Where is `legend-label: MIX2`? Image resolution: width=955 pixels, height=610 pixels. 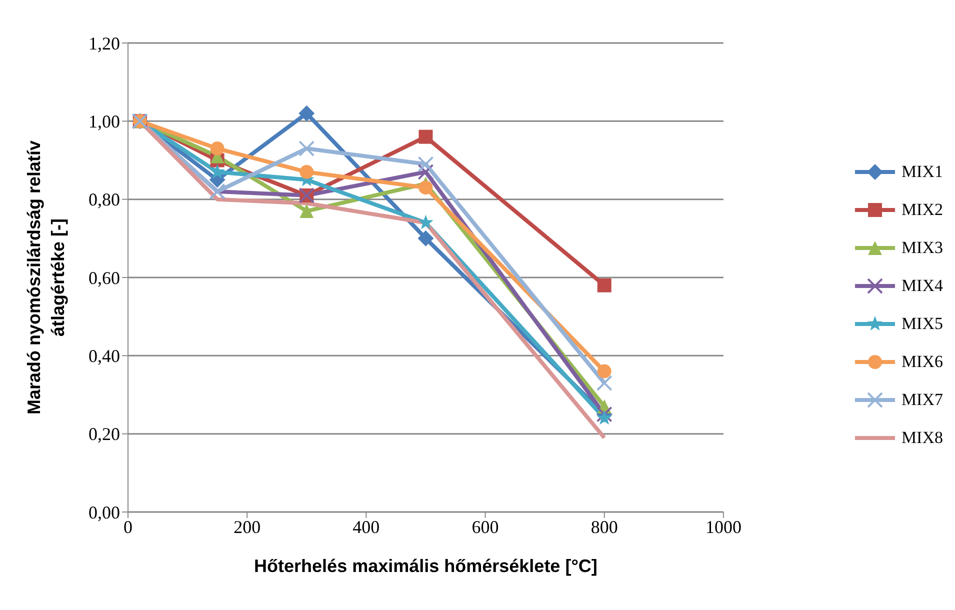 legend-label: MIX2 is located at coordinates (922, 210).